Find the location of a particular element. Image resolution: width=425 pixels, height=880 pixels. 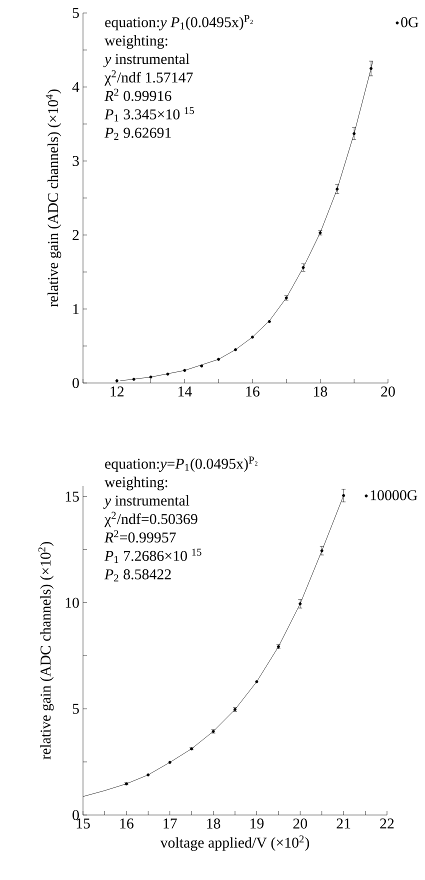

text: equation:y=P$_{1}$(0.0495x)$^{P₂}$ is located at coordinates (181, 464).